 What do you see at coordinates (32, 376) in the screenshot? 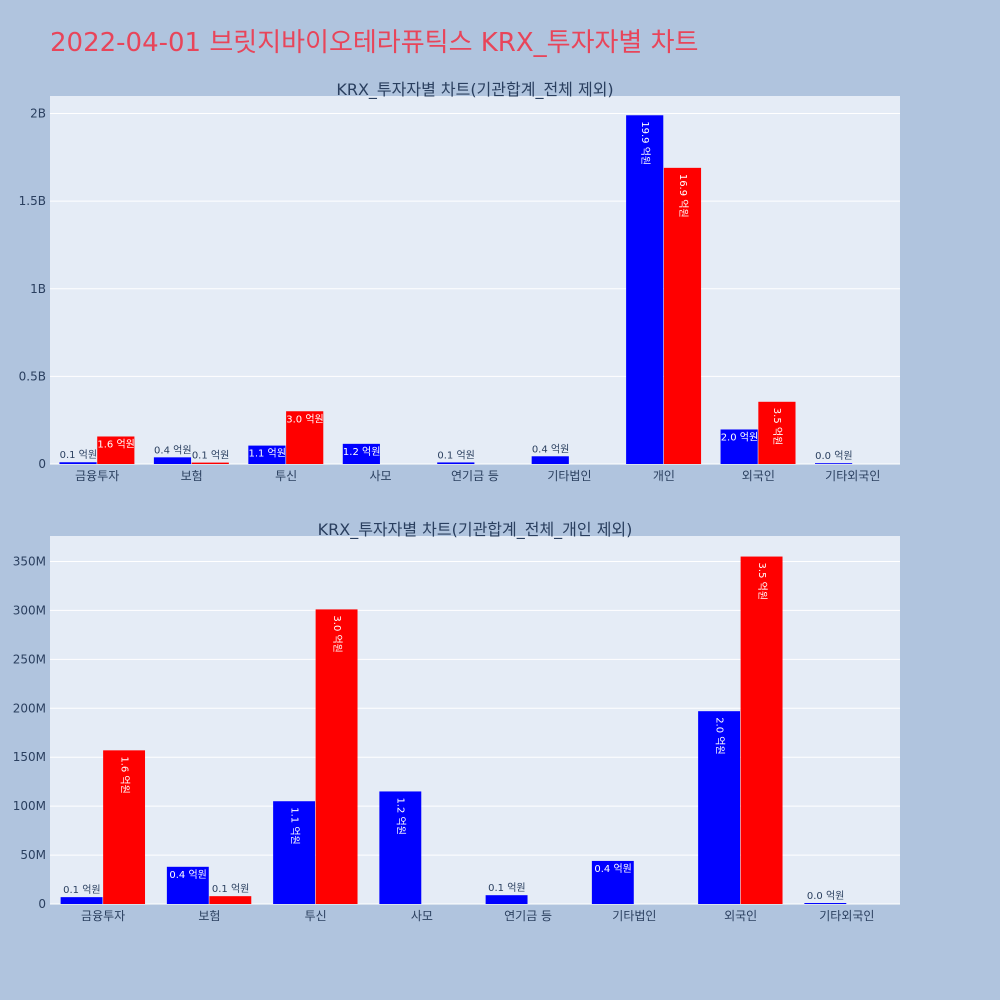
I see `y-tick-label: 0.5B` at bounding box center [32, 376].